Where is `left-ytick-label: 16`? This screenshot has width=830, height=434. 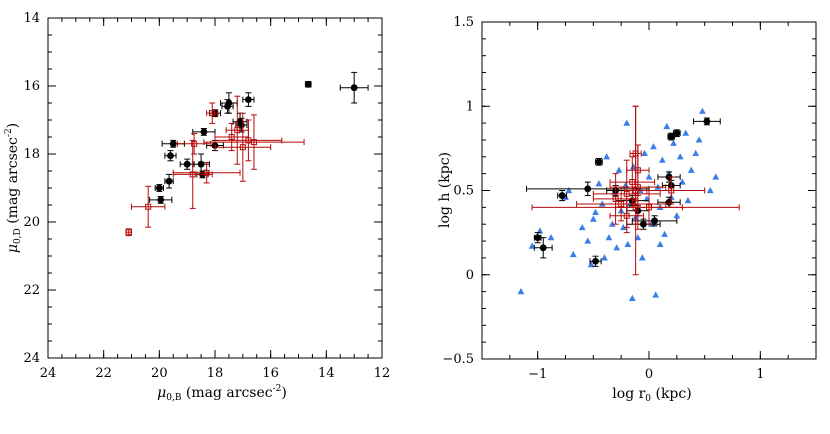 left-ytick-label: 16 is located at coordinates (31, 86).